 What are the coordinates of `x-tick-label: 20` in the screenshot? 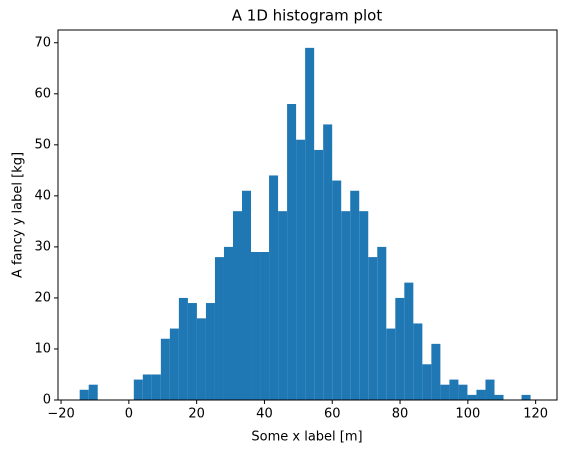 It's located at (196, 414).